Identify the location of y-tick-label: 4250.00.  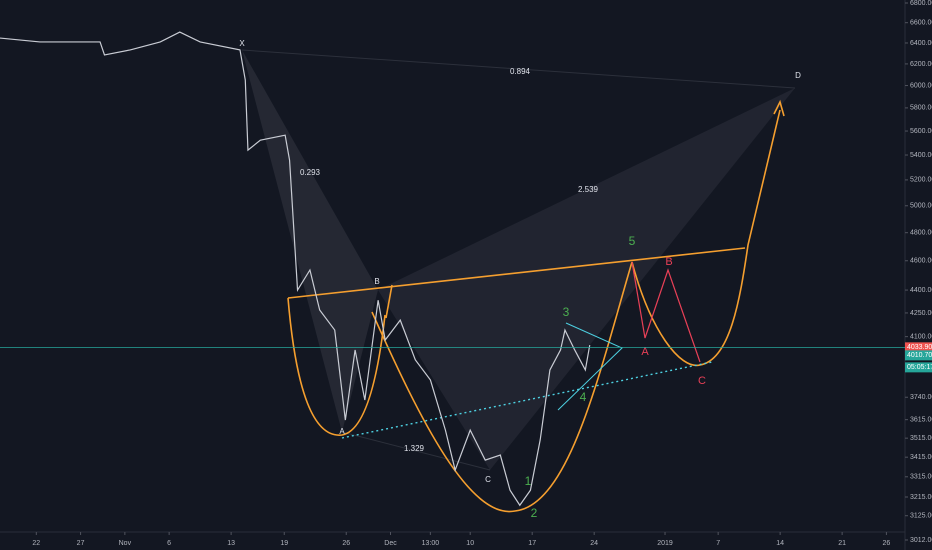
(921, 313).